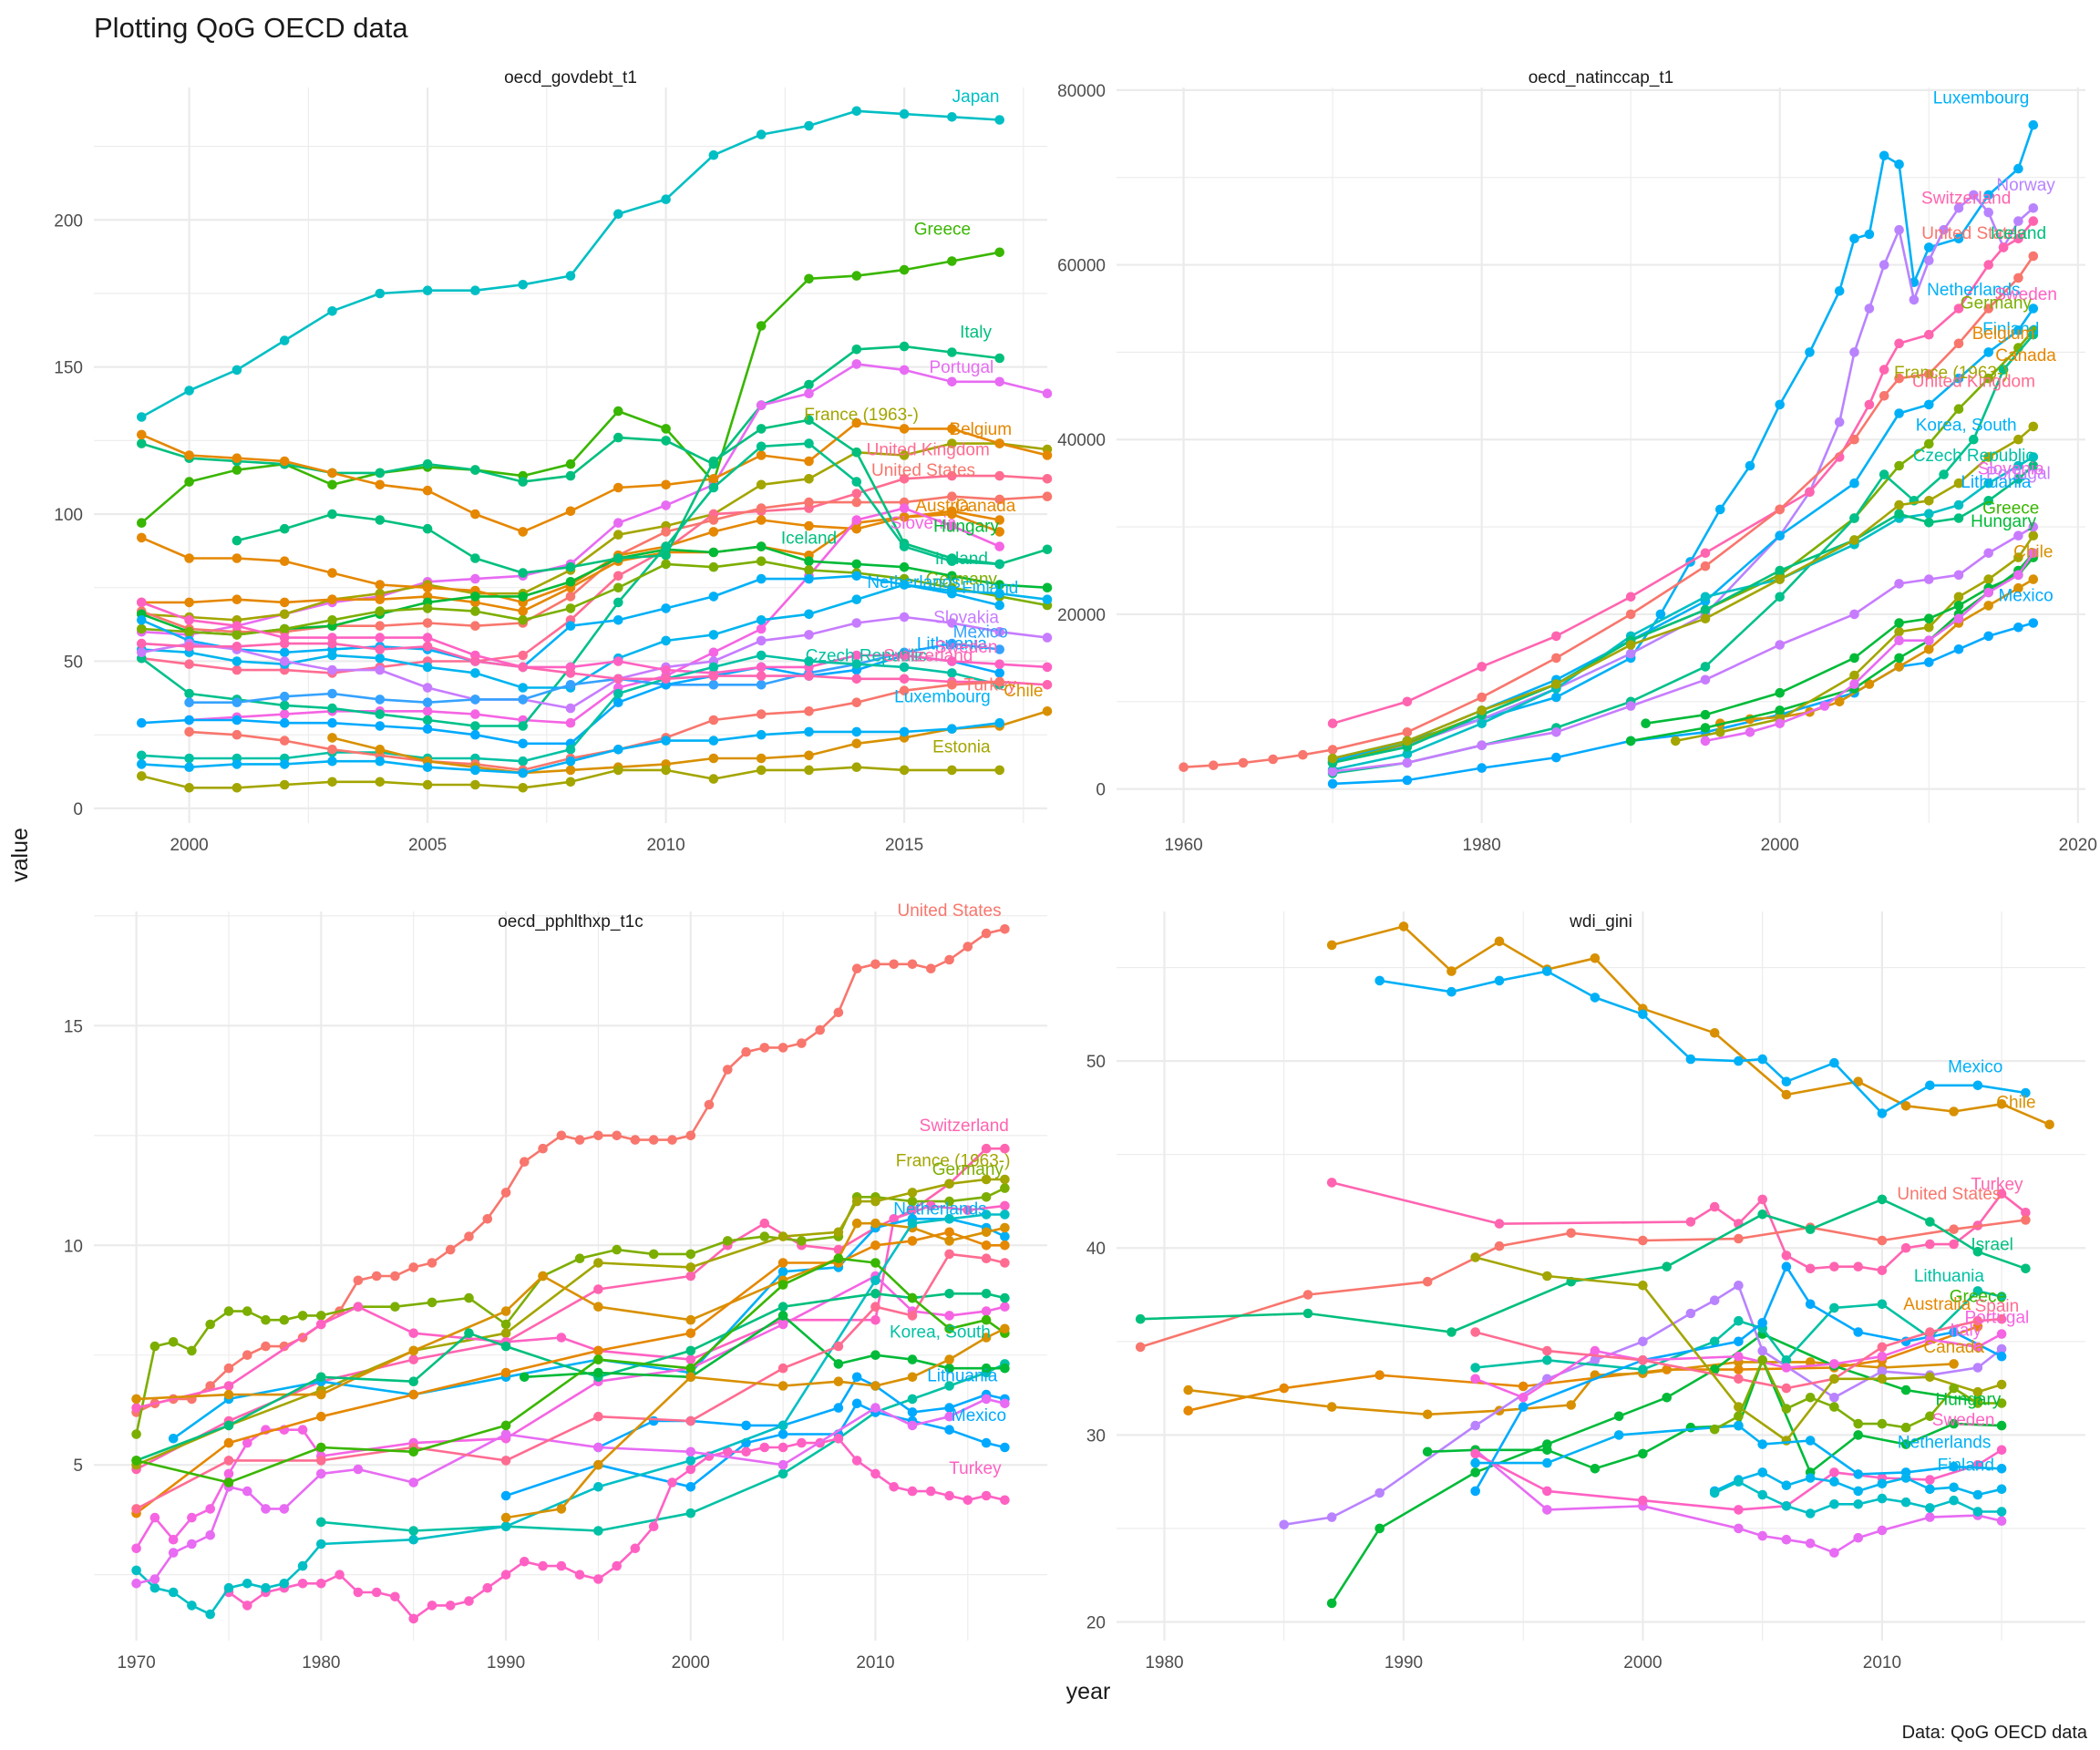 This screenshot has height=1750, width=2100. I want to click on series-label: Slovenia, so click(2011, 470).